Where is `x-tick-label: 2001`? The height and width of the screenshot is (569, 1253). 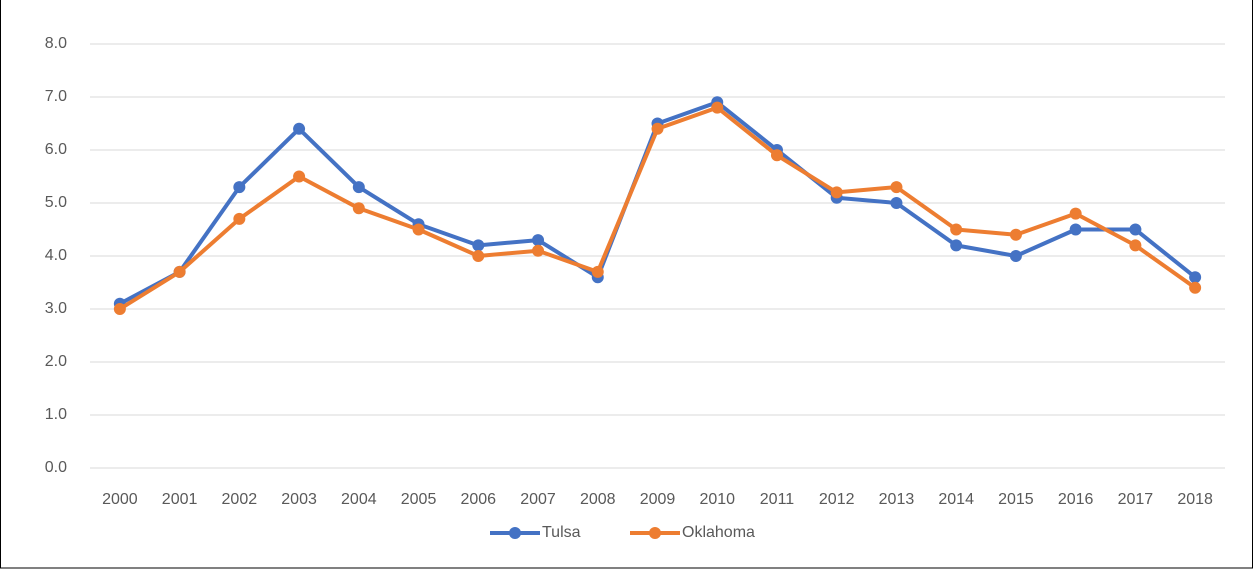 x-tick-label: 2001 is located at coordinates (180, 499).